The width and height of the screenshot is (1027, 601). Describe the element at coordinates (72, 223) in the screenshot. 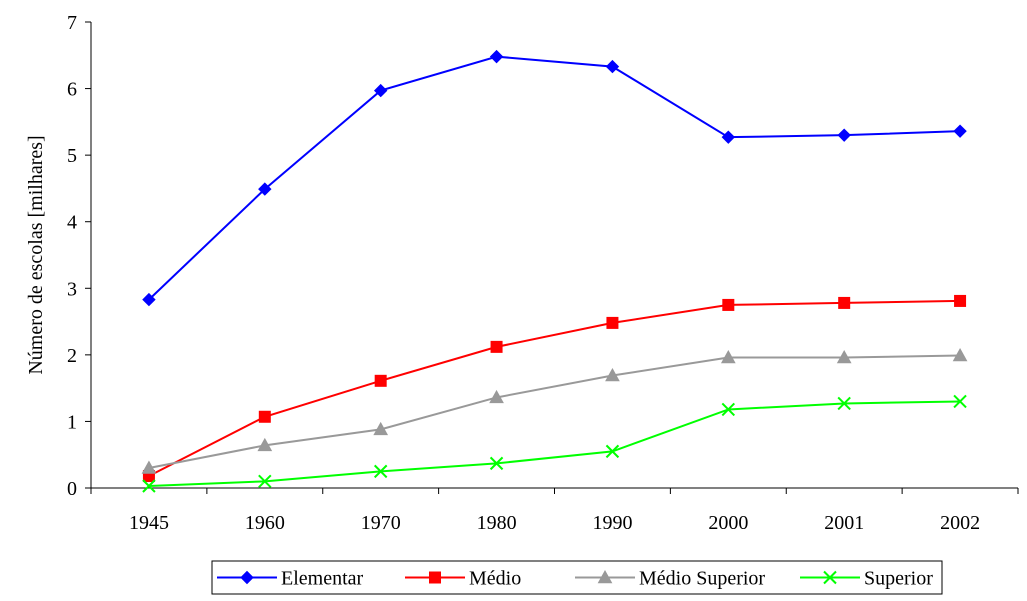

I see `y-tick-label: 4` at that location.